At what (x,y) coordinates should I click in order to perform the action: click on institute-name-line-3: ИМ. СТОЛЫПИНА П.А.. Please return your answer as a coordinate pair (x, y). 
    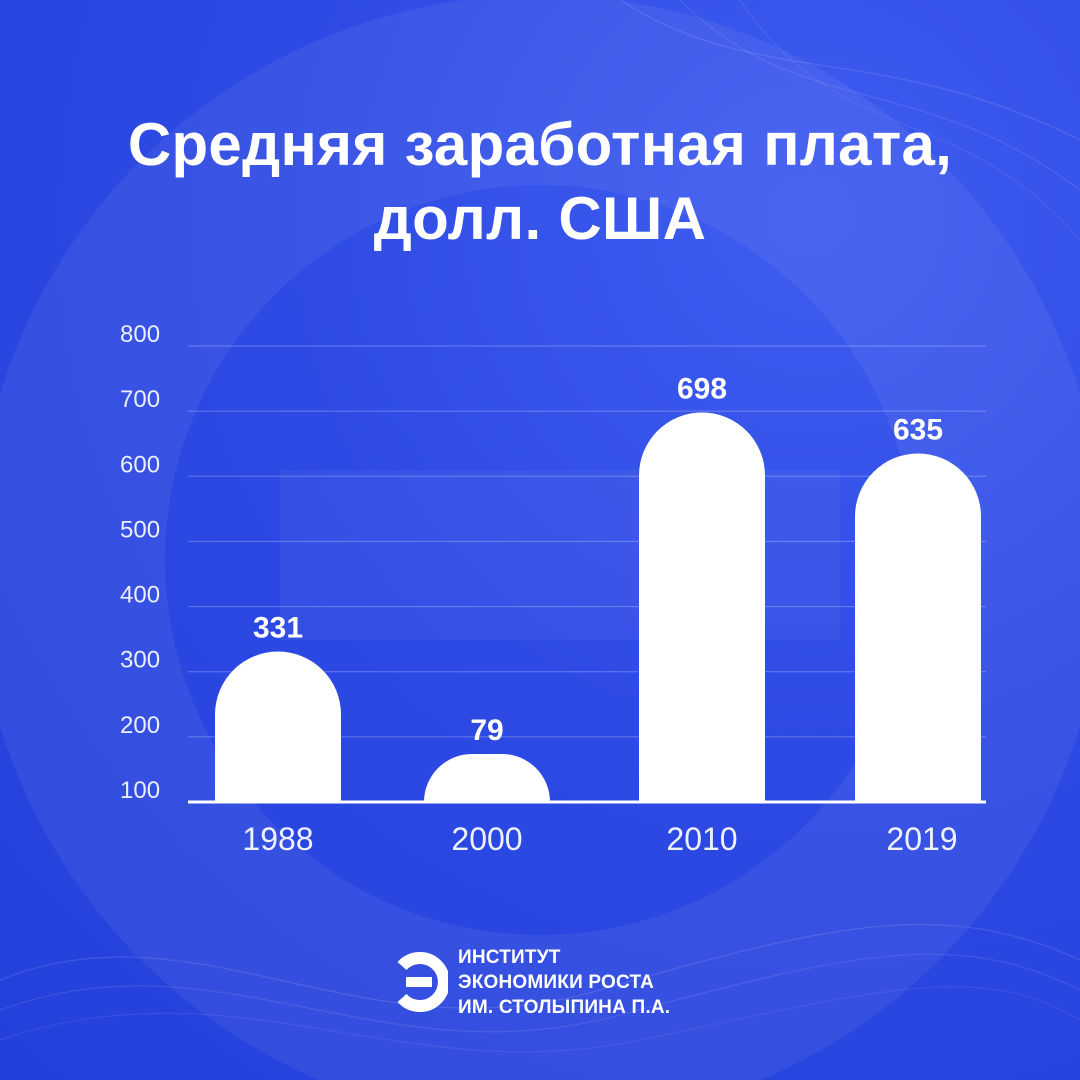
    Looking at the image, I should click on (564, 1007).